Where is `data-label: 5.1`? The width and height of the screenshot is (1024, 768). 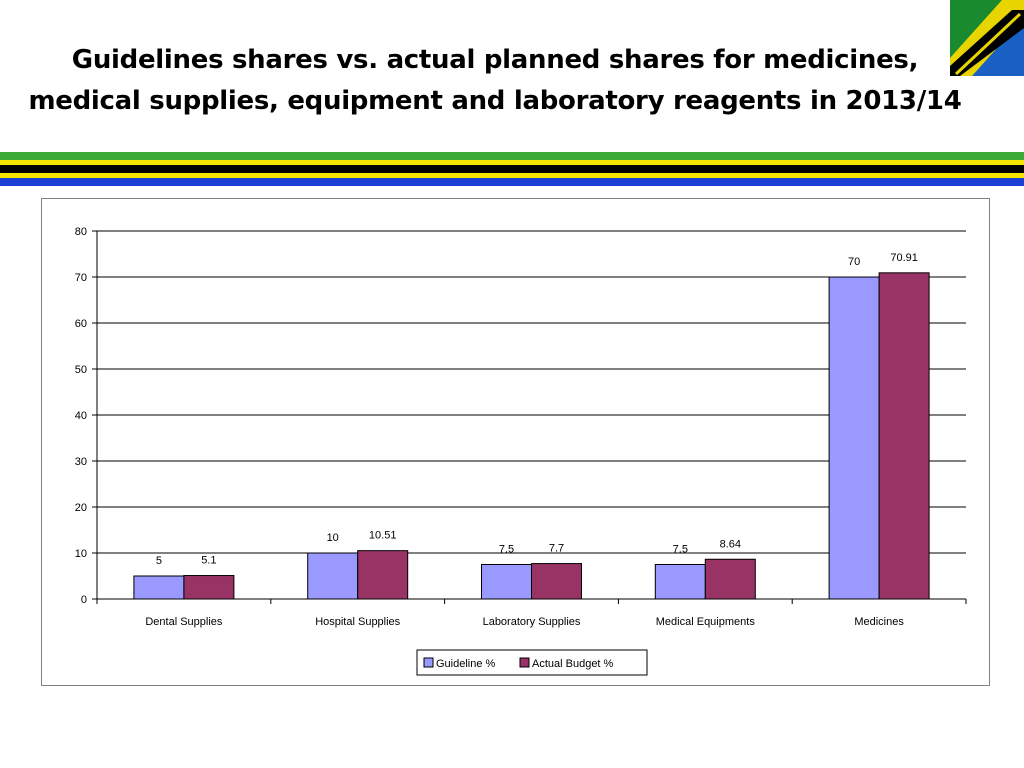 data-label: 5.1 is located at coordinates (208, 561).